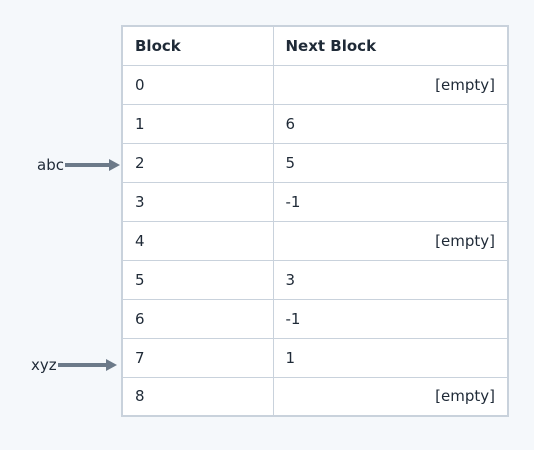 This screenshot has width=534, height=450. Describe the element at coordinates (390, 162) in the screenshot. I see `next-block-cell: 5` at that location.